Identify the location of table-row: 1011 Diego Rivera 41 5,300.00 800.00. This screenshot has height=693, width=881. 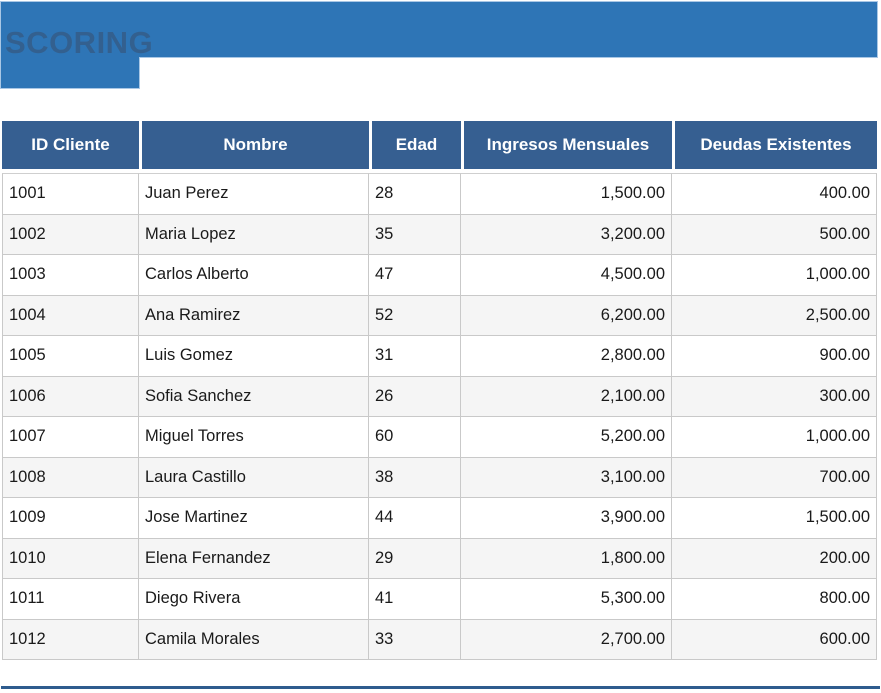
(439, 599).